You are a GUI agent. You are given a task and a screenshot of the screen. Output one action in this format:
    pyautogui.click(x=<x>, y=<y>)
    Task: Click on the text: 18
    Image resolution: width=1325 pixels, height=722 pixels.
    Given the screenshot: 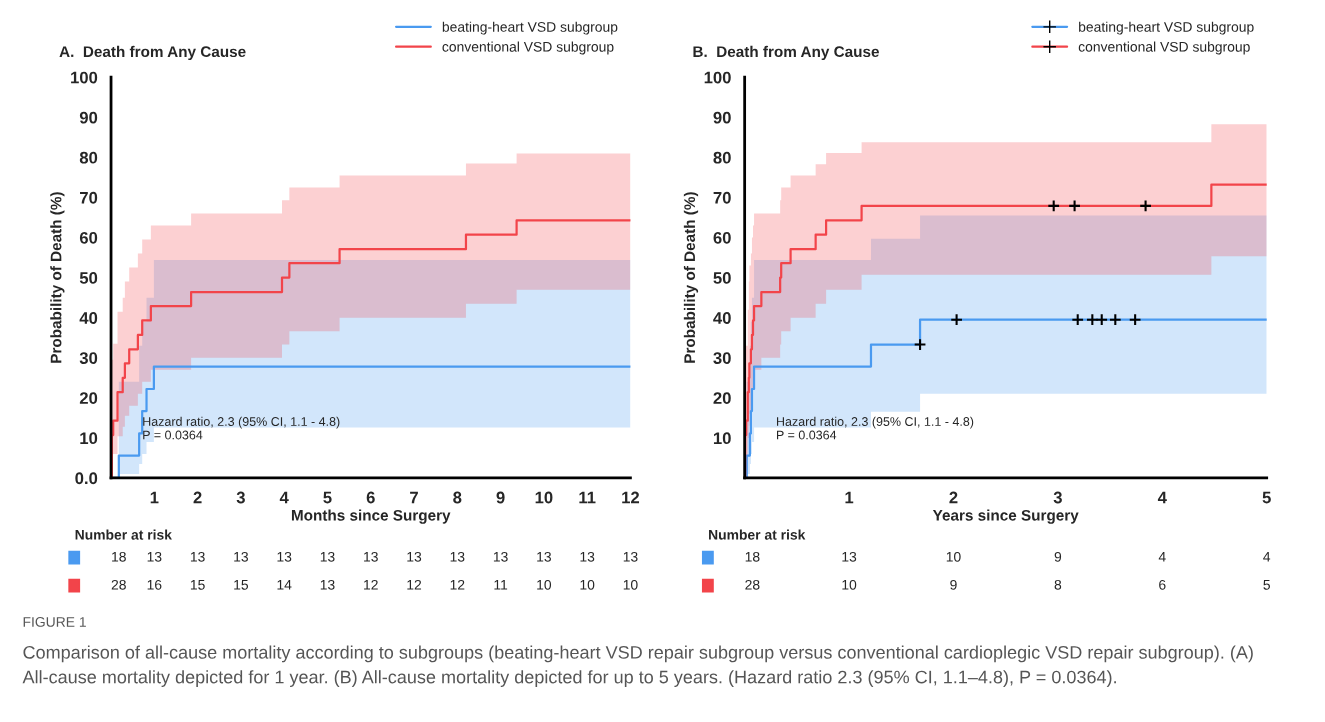 What is the action you would take?
    pyautogui.click(x=119, y=556)
    